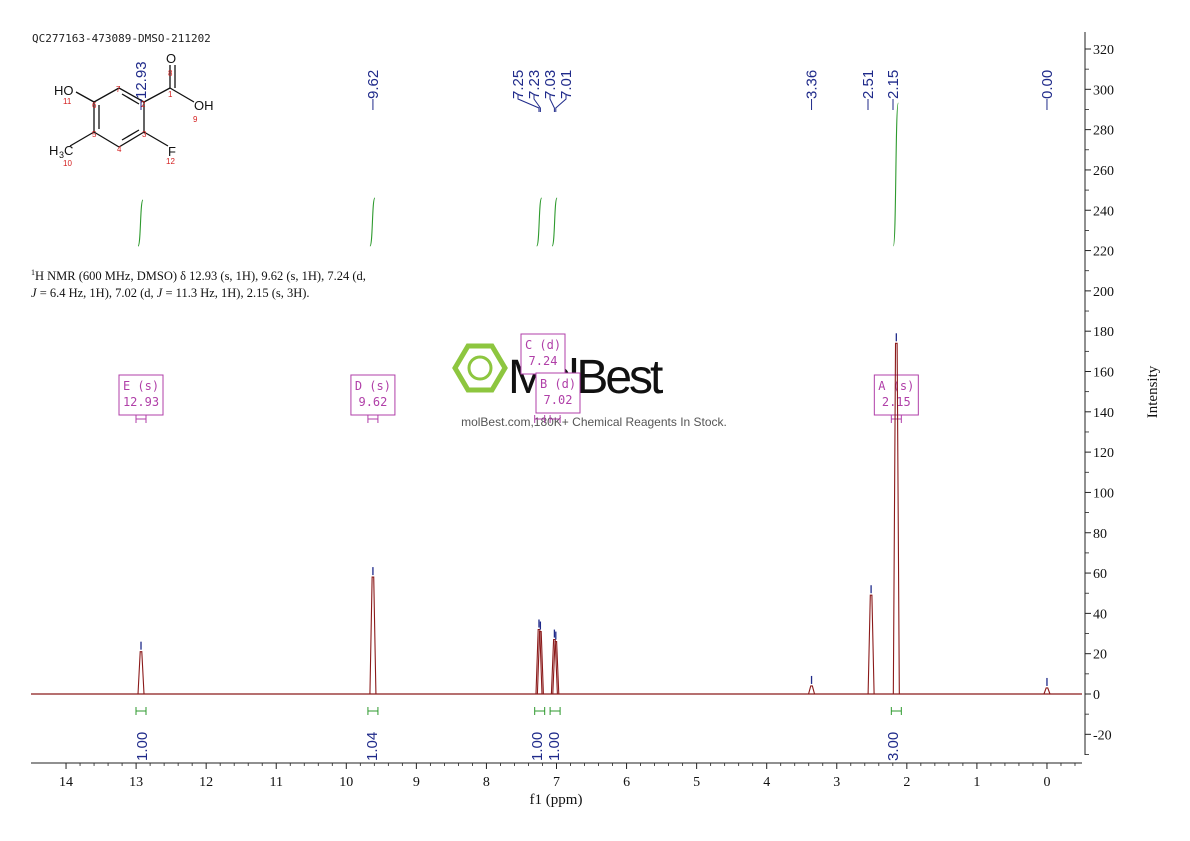 This screenshot has width=1190, height=841. Describe the element at coordinates (766, 782) in the screenshot. I see `x-tick-label: 4` at that location.